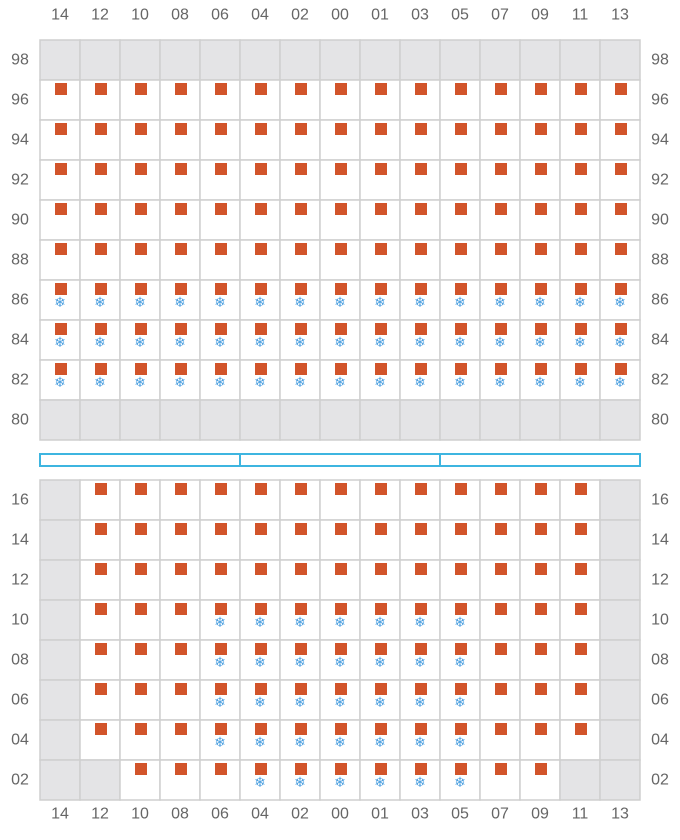  I want to click on hatch-cover, so click(340, 460).